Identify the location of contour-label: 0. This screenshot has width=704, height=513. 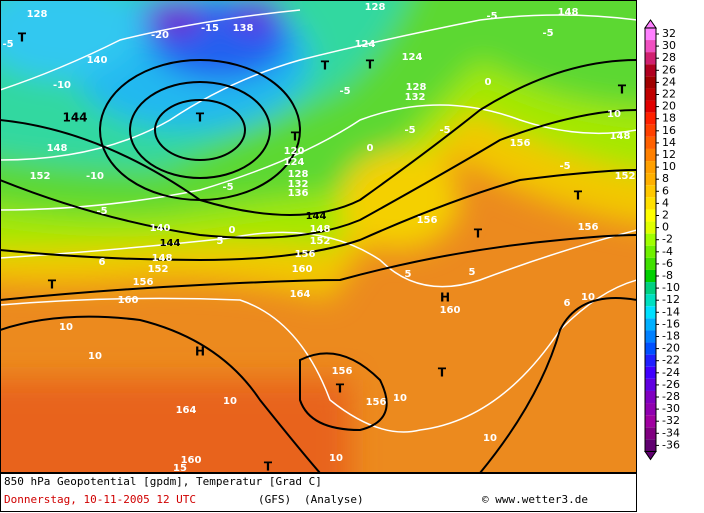
(232, 230).